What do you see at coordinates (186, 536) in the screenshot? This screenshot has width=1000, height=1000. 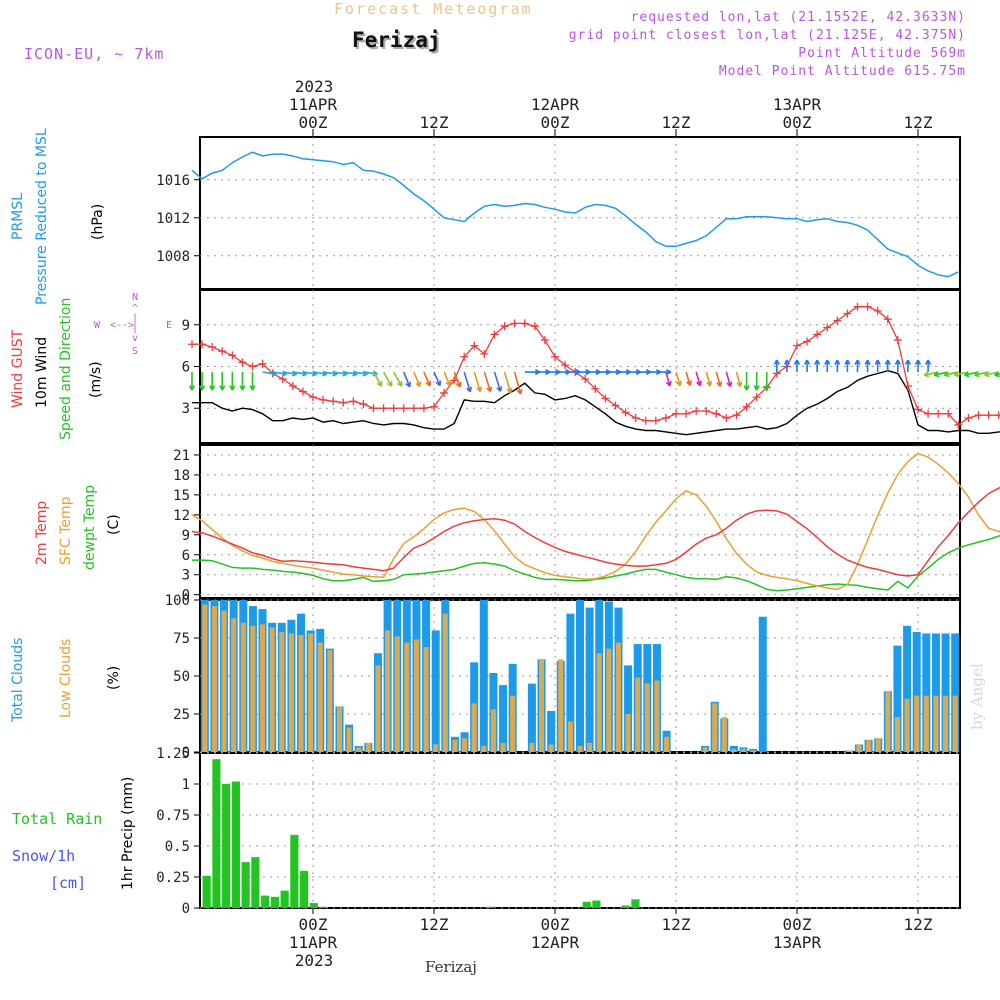 I see `y-tick-label: 9` at bounding box center [186, 536].